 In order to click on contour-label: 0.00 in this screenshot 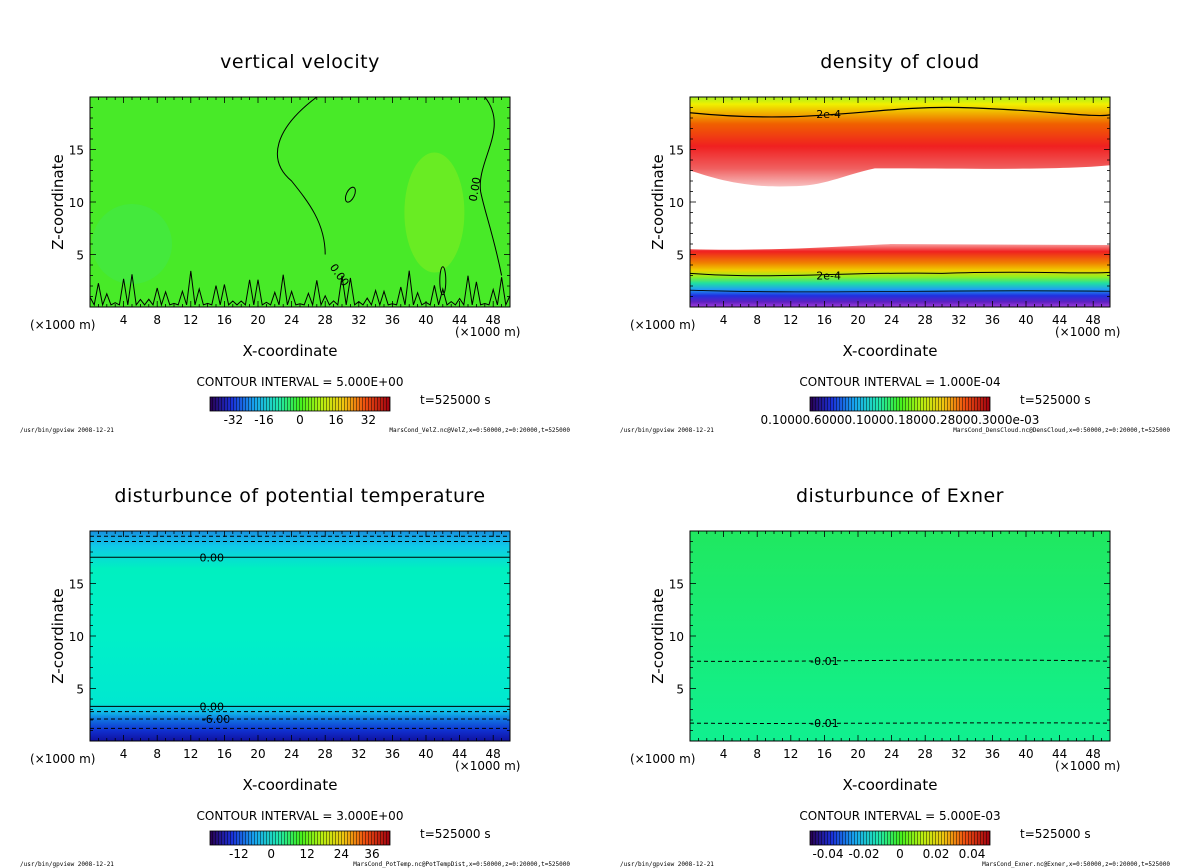, I will do `click(212, 706)`.